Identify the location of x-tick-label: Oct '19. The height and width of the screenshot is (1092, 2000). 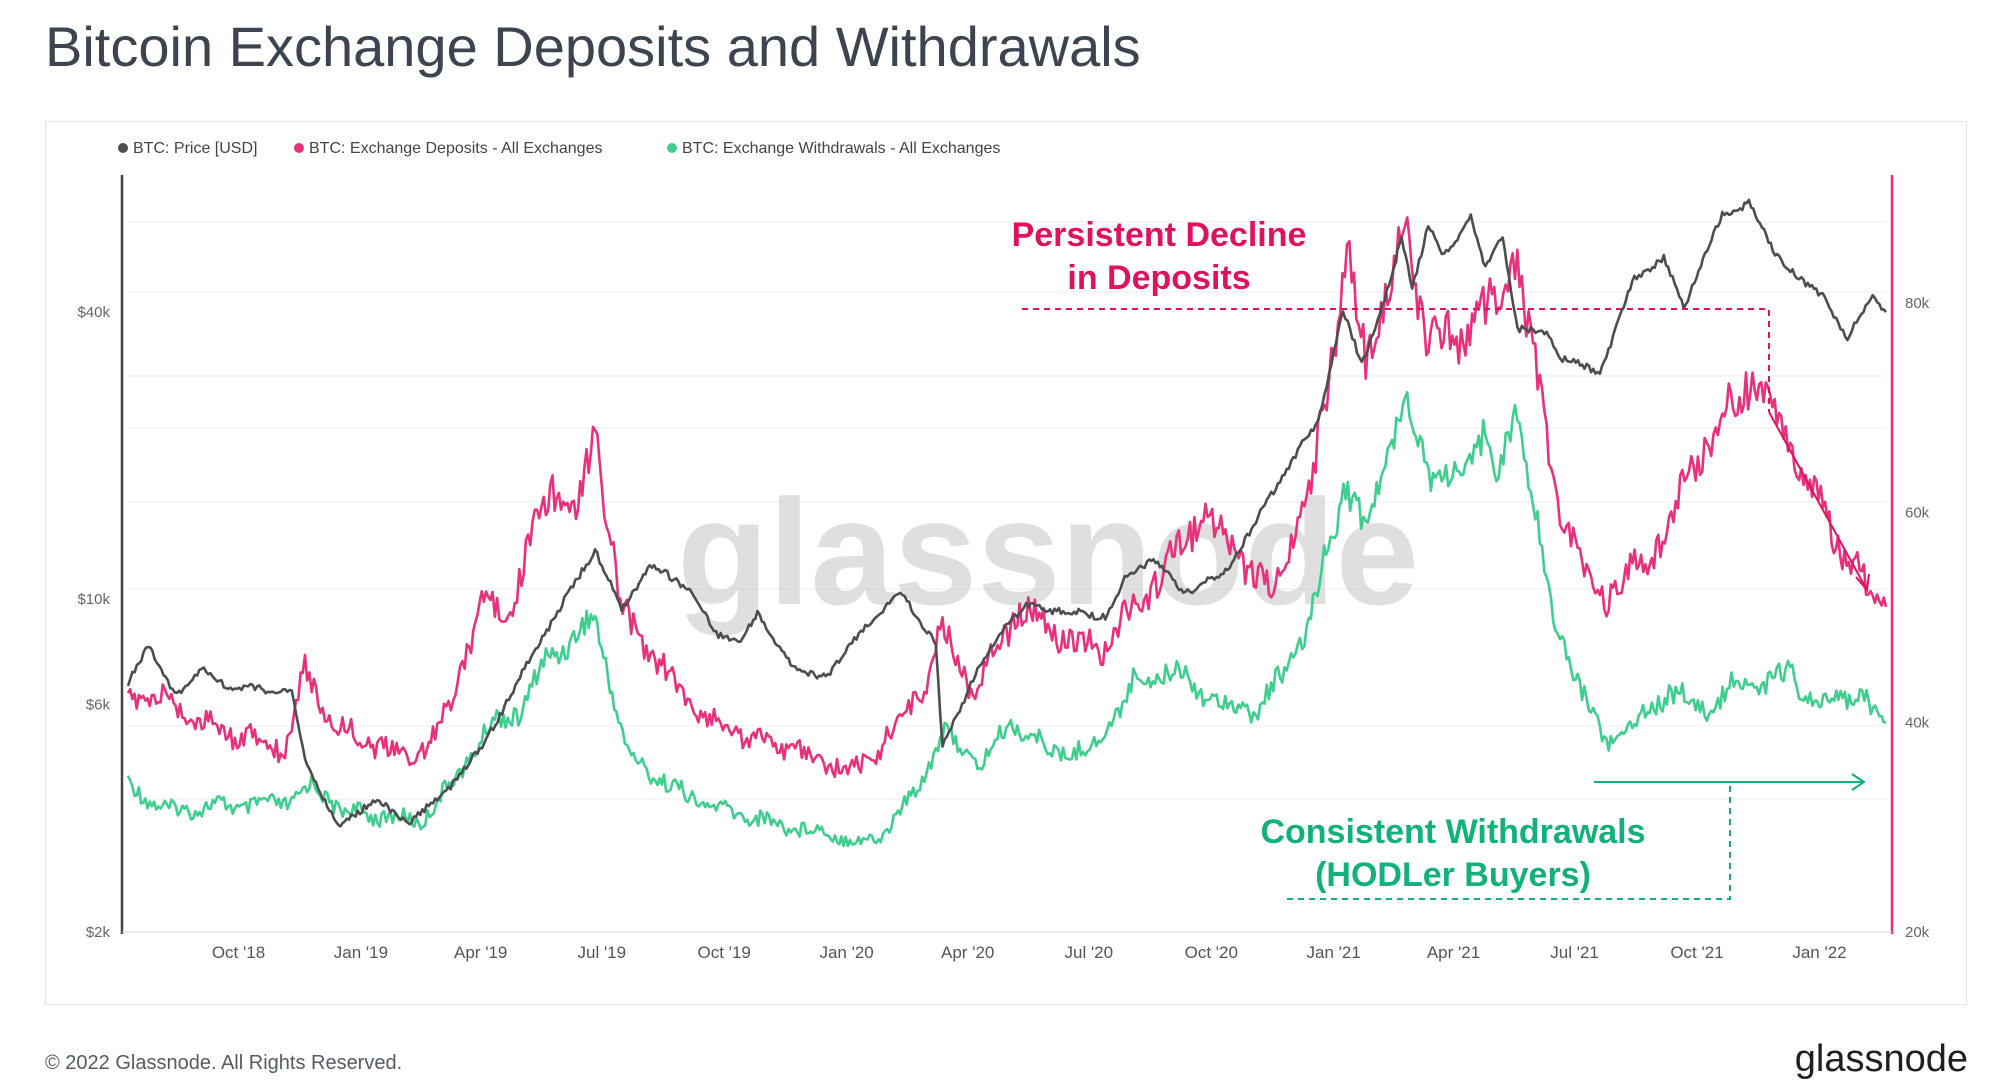
(724, 952).